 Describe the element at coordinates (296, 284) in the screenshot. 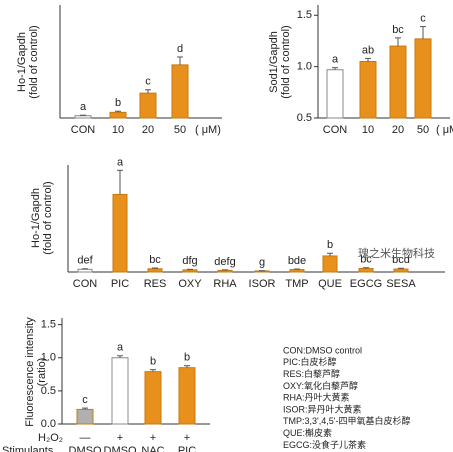

I see `x-tick-label: TMP` at that location.